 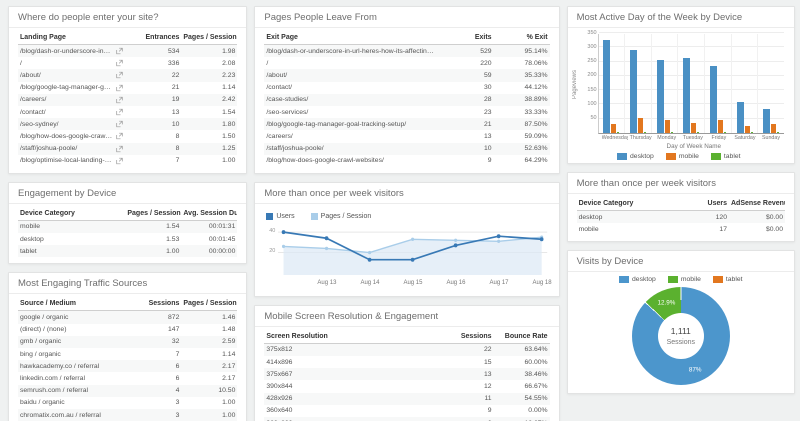 What do you see at coordinates (522, 149) in the screenshot?
I see `table-cell: 52.63%` at bounding box center [522, 149].